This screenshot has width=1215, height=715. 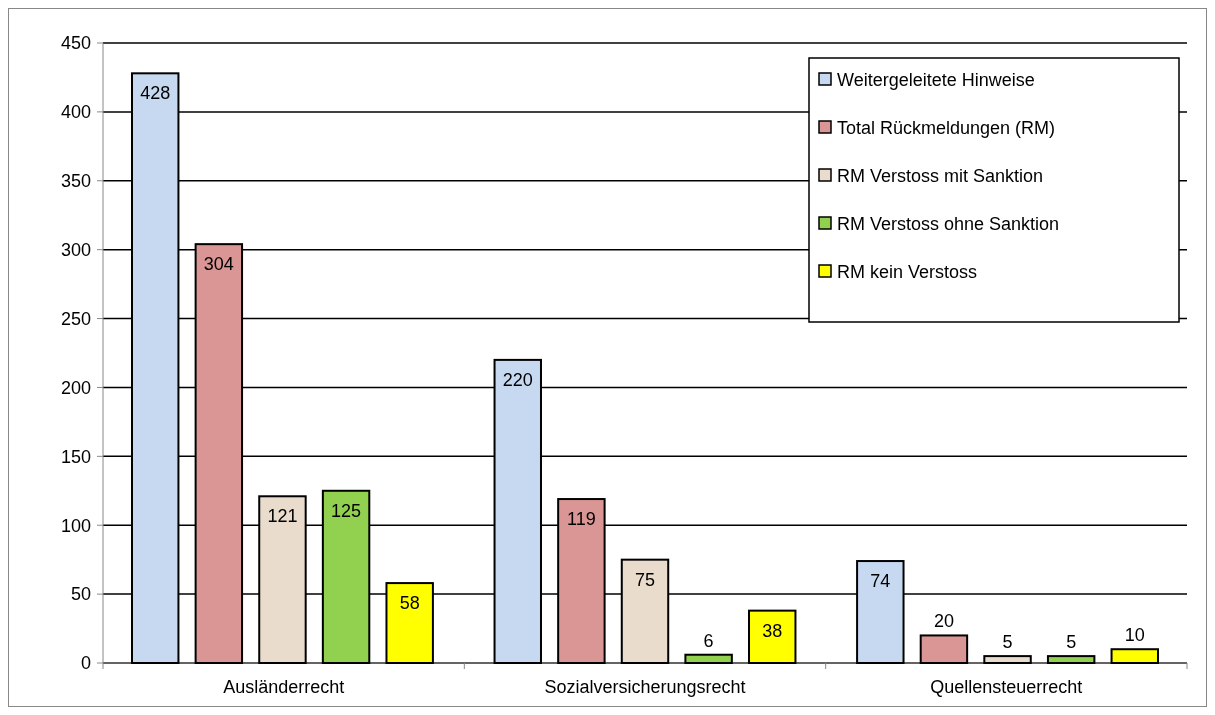 I want to click on y-tick-label: 300, so click(x=75, y=249).